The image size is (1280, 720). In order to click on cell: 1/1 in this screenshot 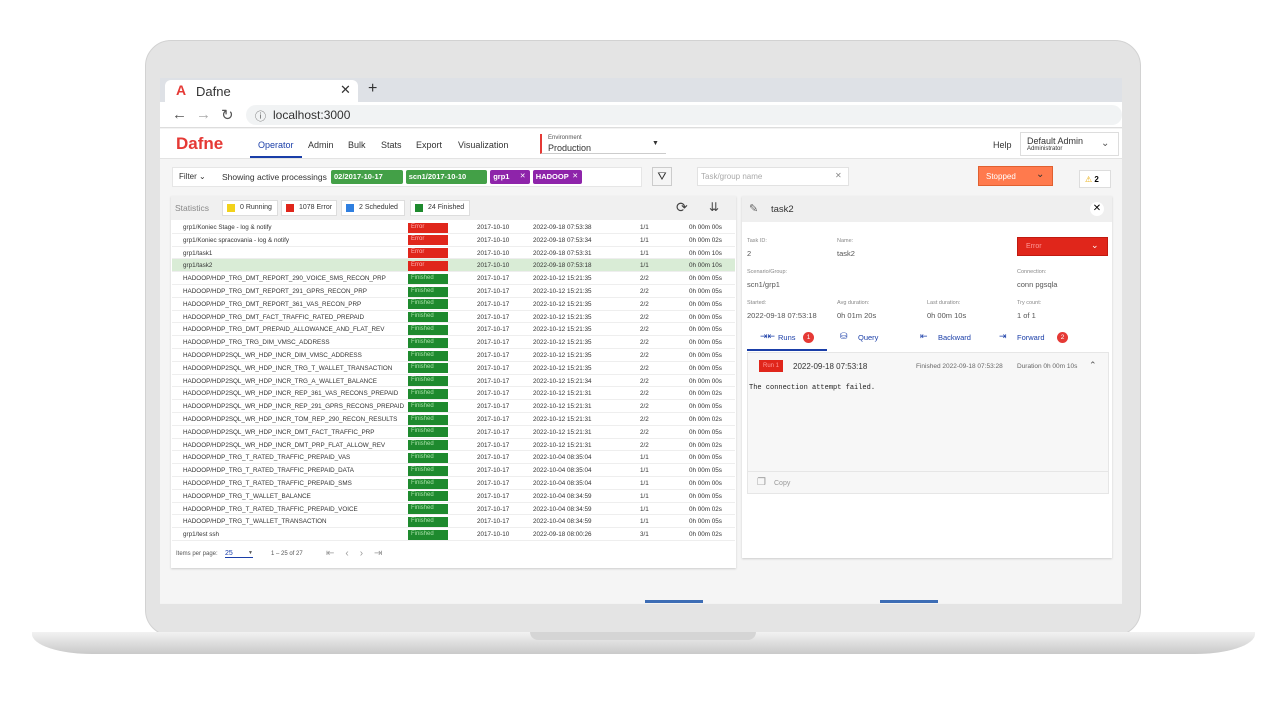, I will do `click(644, 509)`.